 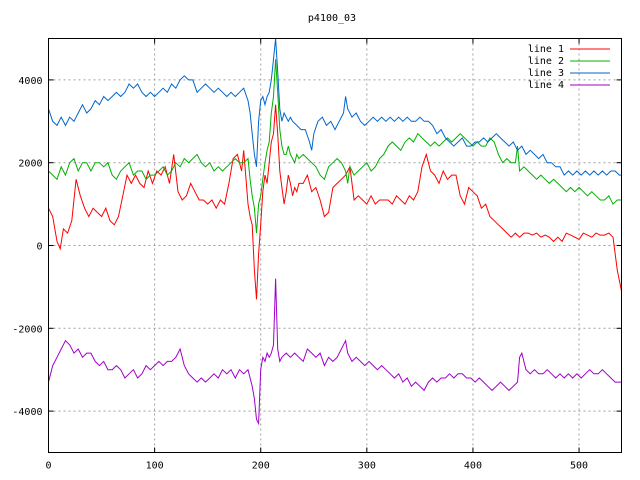 What do you see at coordinates (367, 466) in the screenshot?
I see `x-tick-label: 300` at bounding box center [367, 466].